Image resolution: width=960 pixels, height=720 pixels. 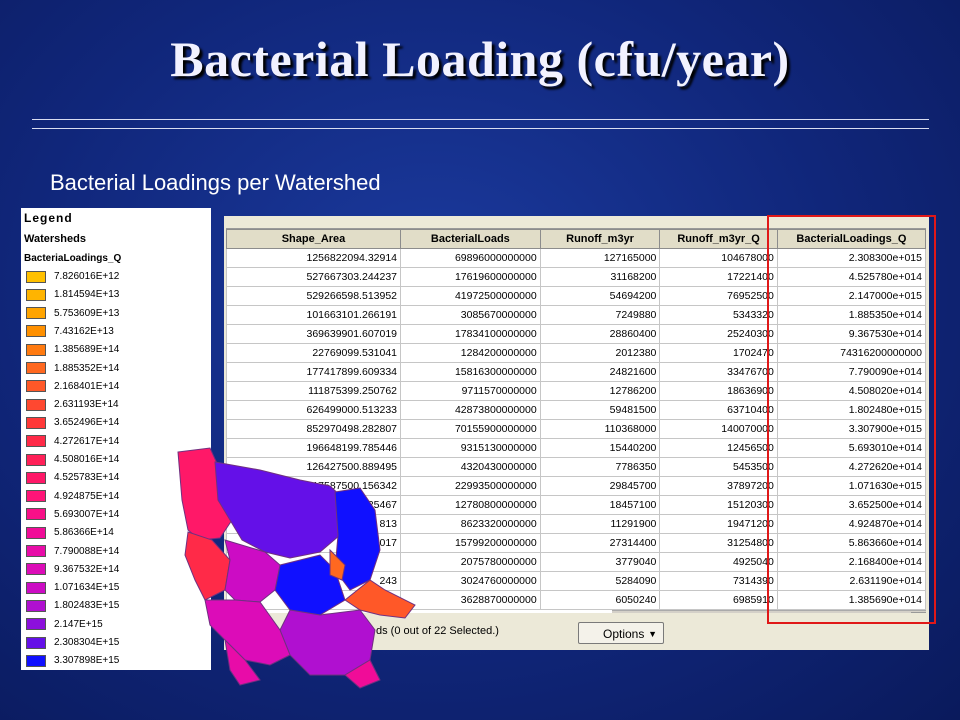 What do you see at coordinates (718, 562) in the screenshot?
I see `table-cell: 4925040` at bounding box center [718, 562].